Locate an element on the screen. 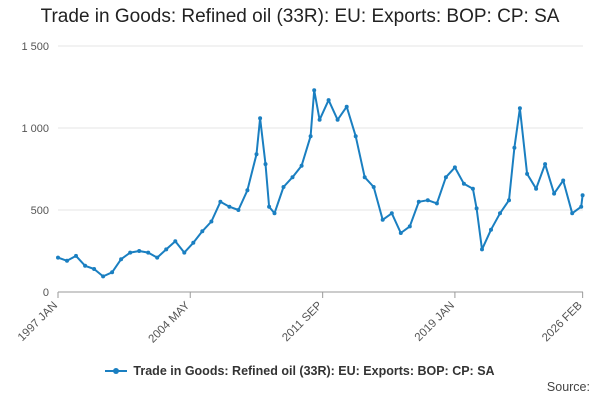 This screenshot has width=600, height=400. y-tick-label: 1 000 is located at coordinates (35, 129).